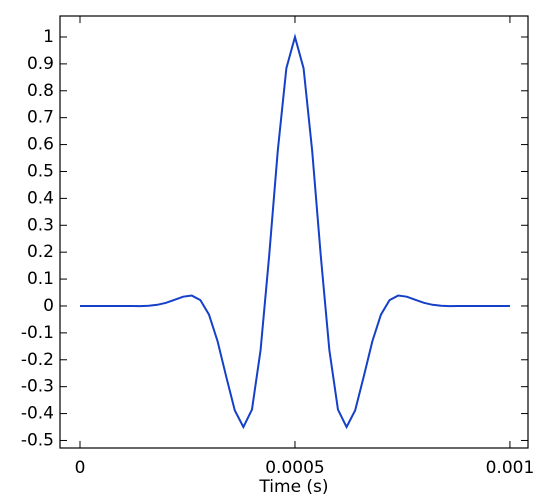 The height and width of the screenshot is (499, 550). Describe the element at coordinates (40, 118) in the screenshot. I see `y-tick-label: 0.7` at that location.